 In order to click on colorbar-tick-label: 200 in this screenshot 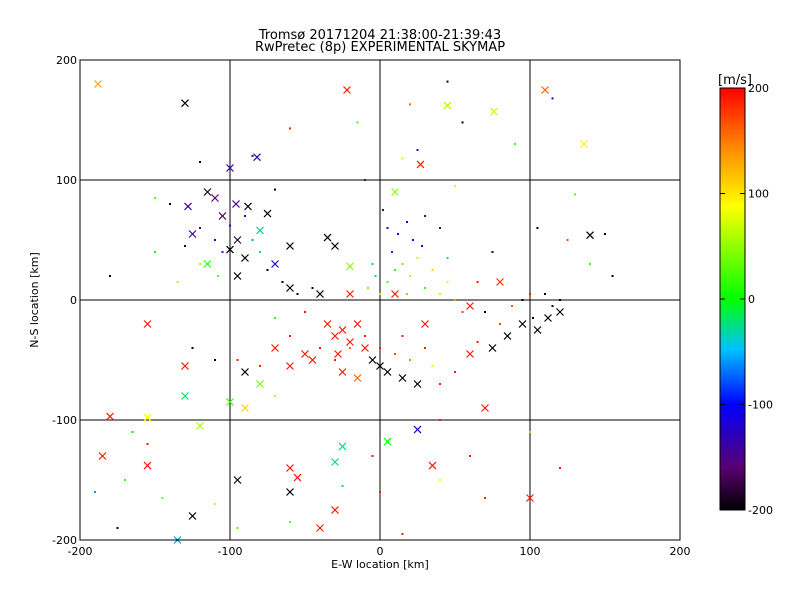, I will do `click(758, 88)`.